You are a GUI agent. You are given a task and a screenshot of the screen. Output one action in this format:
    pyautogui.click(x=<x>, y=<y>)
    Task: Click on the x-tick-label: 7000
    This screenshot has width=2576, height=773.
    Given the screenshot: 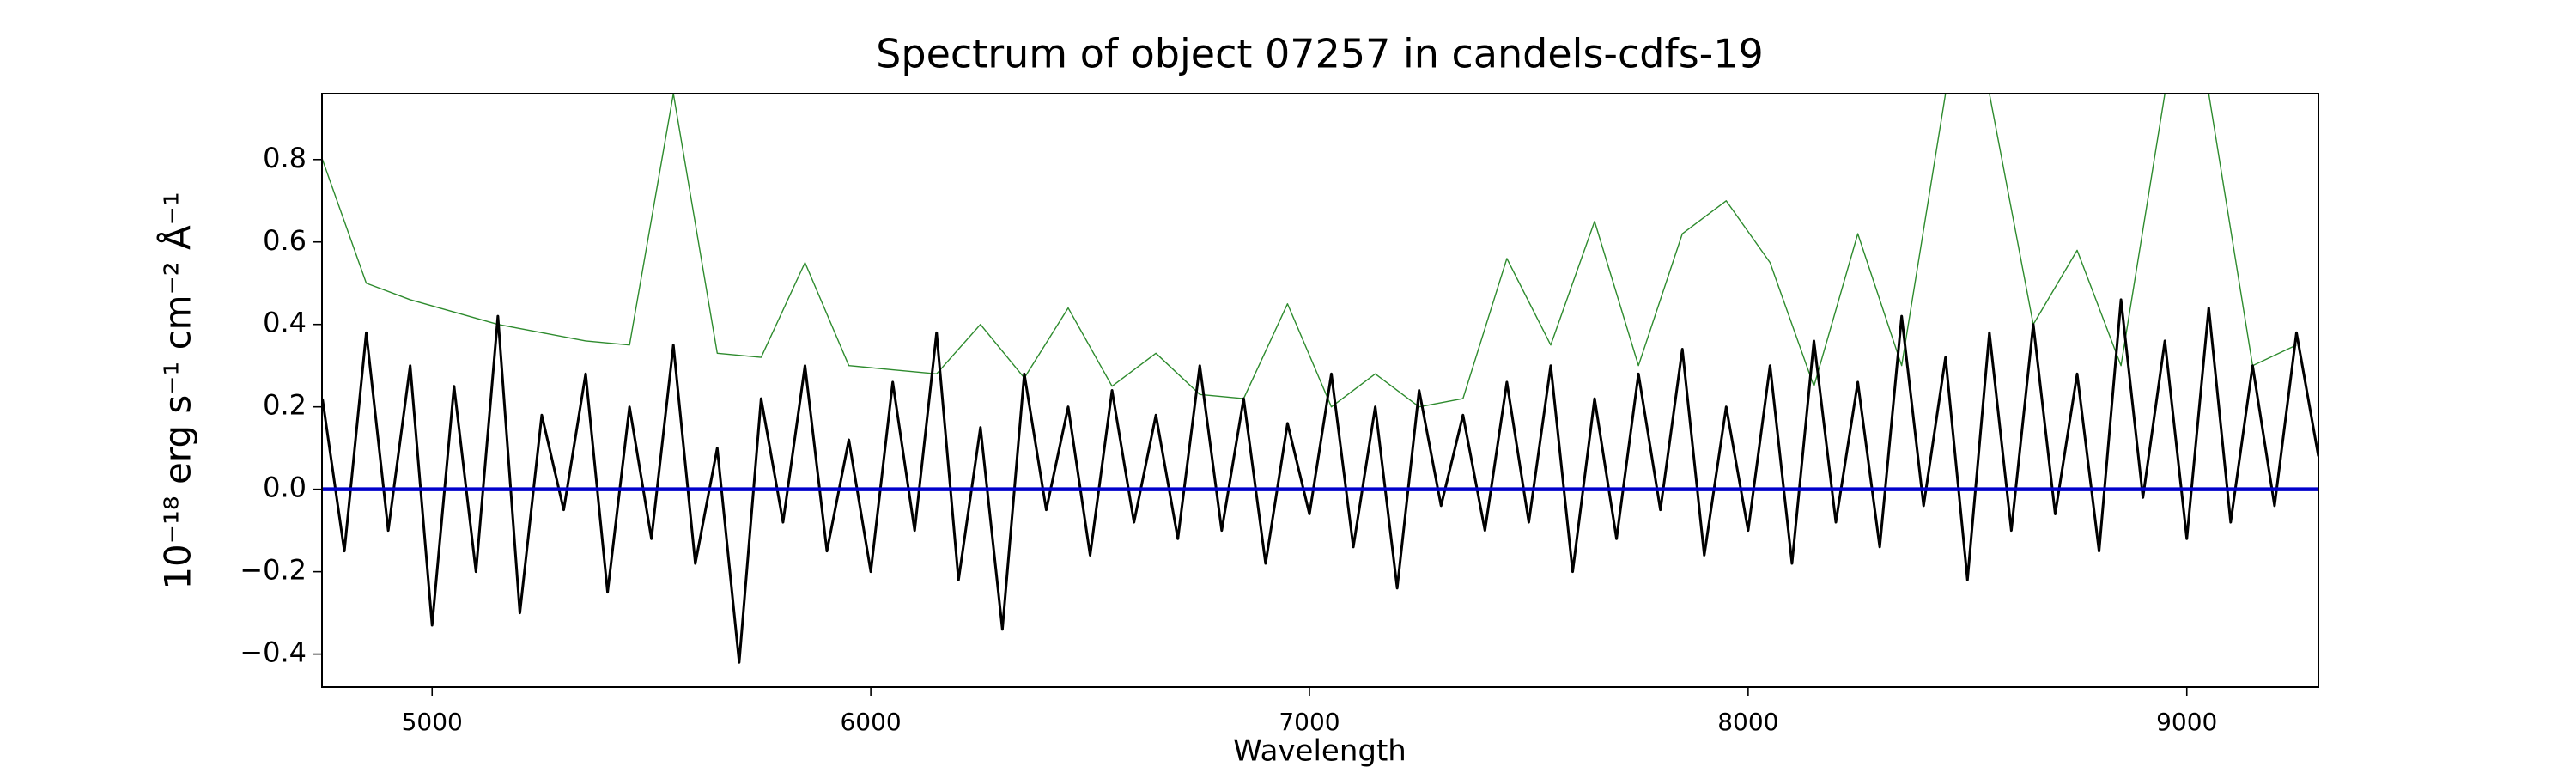 What is the action you would take?
    pyautogui.click(x=1309, y=722)
    